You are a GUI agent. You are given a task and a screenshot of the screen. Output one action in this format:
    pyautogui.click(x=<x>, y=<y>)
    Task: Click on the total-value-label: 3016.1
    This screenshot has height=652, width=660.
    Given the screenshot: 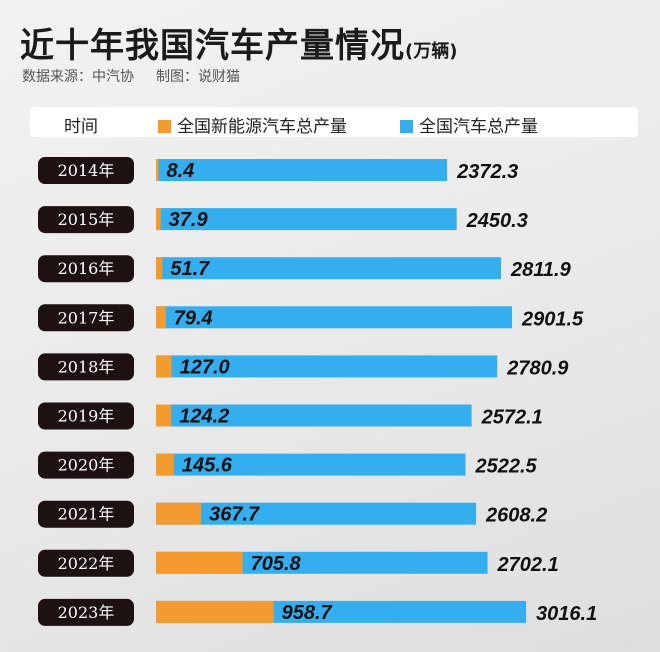 What is the action you would take?
    pyautogui.click(x=566, y=614)
    